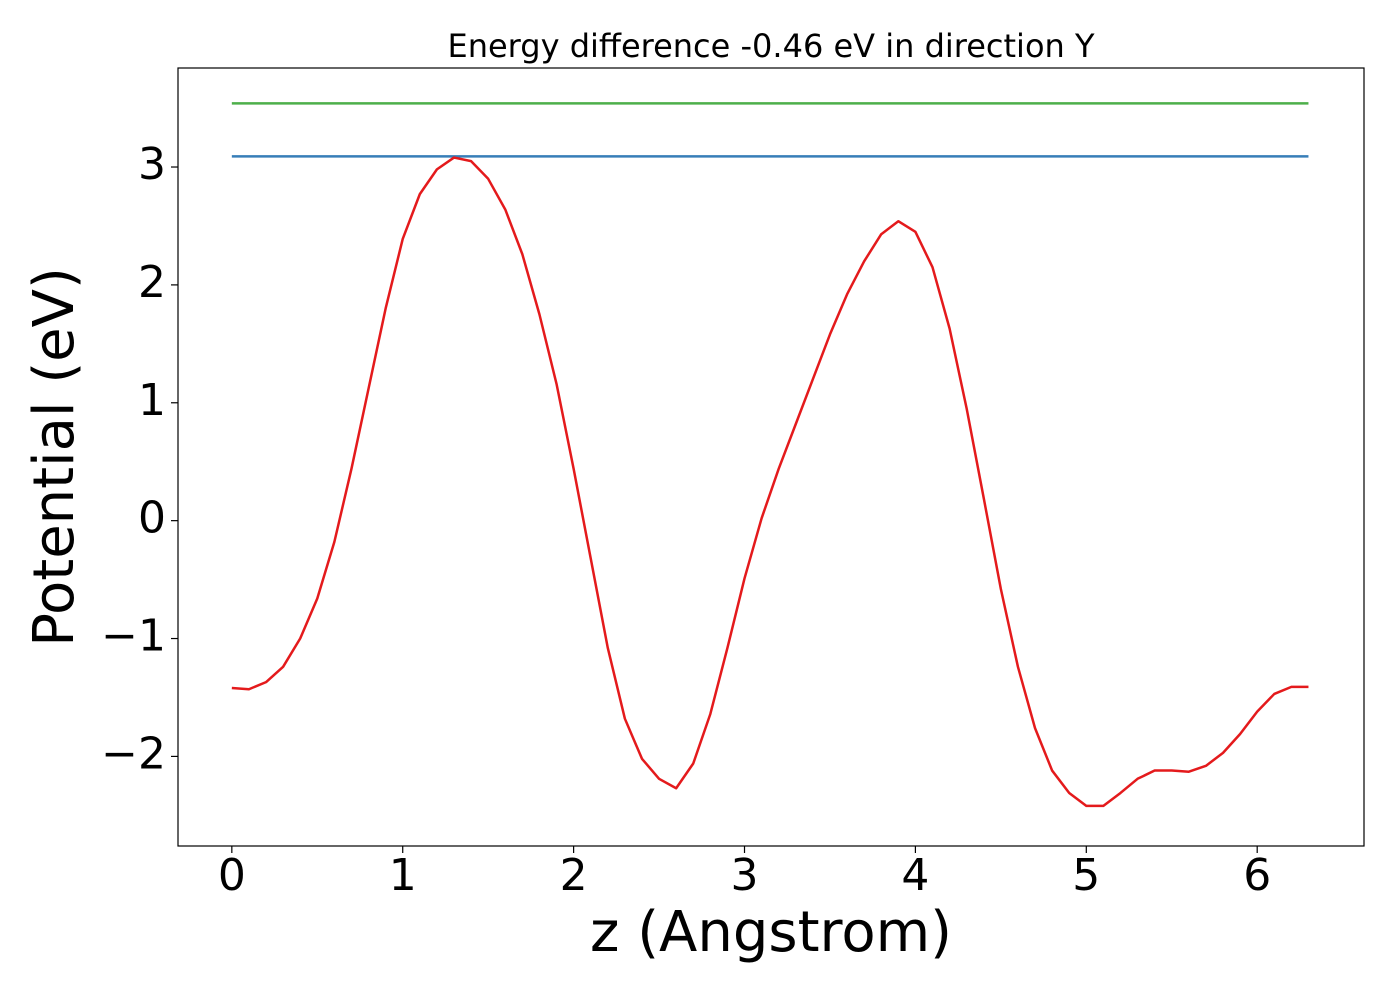 This screenshot has width=1400, height=1000. What do you see at coordinates (152, 282) in the screenshot?
I see `y-tick-label: 2` at bounding box center [152, 282].